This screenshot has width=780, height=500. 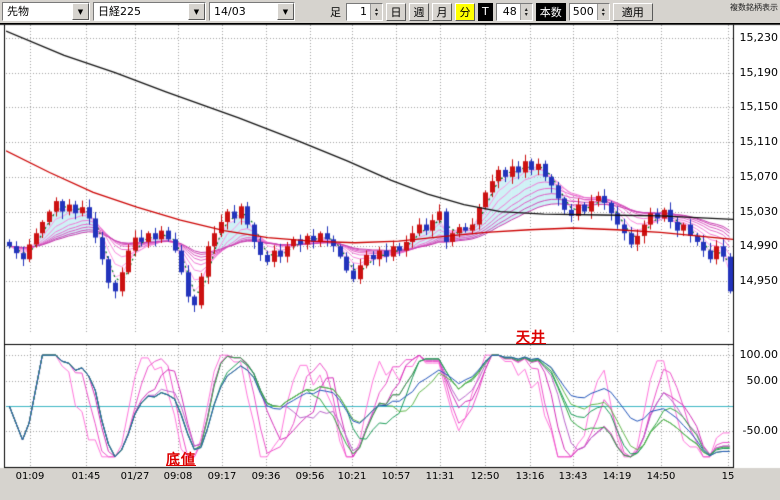 I want to click on symbol-value: 日経225, so click(x=119, y=11).